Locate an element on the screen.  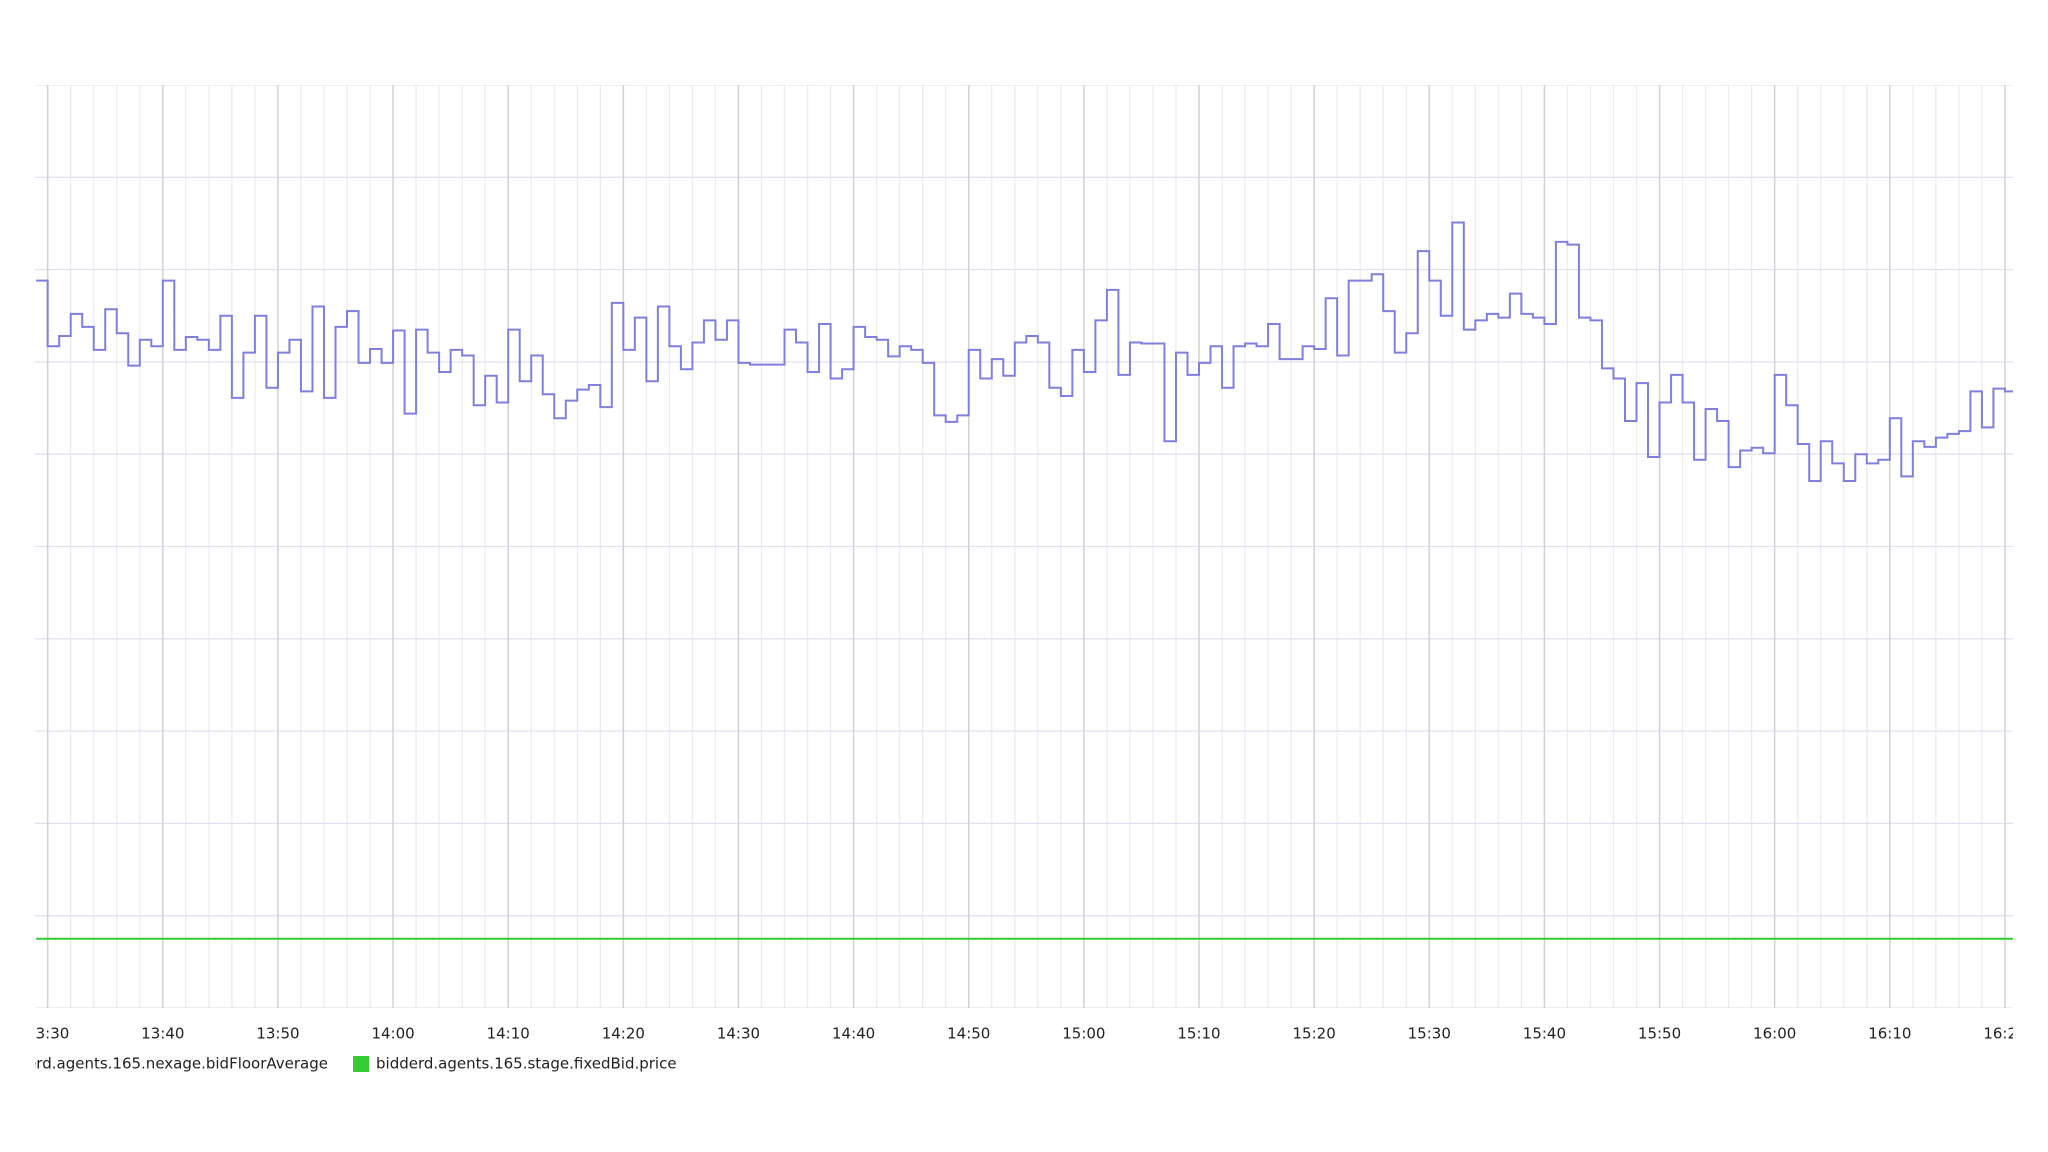
x-tick-label: 14:50 is located at coordinates (968, 1034).